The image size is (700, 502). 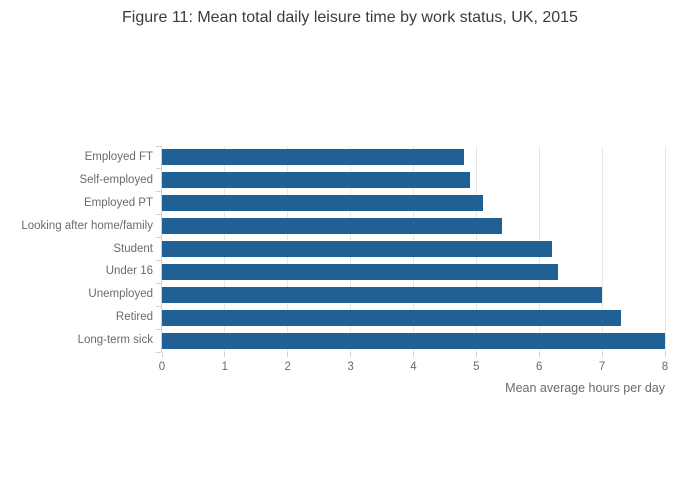 What do you see at coordinates (413, 367) in the screenshot?
I see `x-axis-tick-label: 4` at bounding box center [413, 367].